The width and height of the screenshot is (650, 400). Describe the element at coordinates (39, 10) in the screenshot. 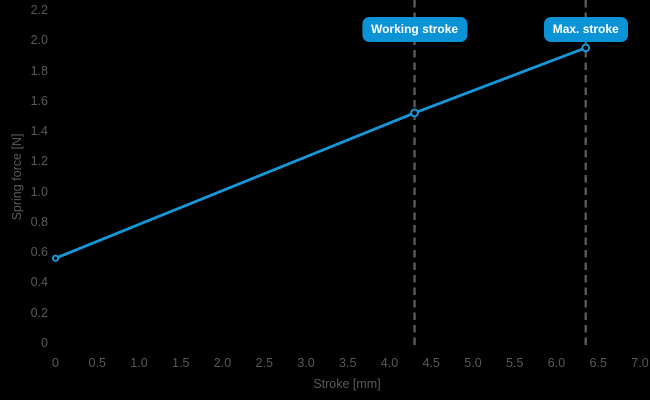

I see `y-tick-label-2.2: 2.2` at that location.